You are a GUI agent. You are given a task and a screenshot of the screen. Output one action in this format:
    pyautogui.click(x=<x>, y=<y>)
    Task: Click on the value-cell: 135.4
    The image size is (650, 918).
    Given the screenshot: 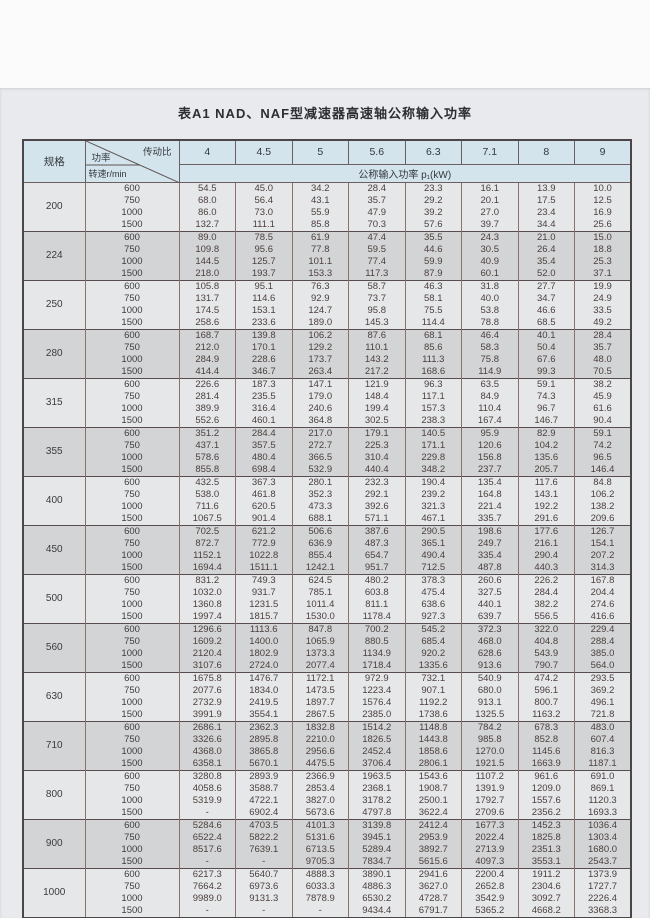 What is the action you would take?
    pyautogui.click(x=490, y=482)
    